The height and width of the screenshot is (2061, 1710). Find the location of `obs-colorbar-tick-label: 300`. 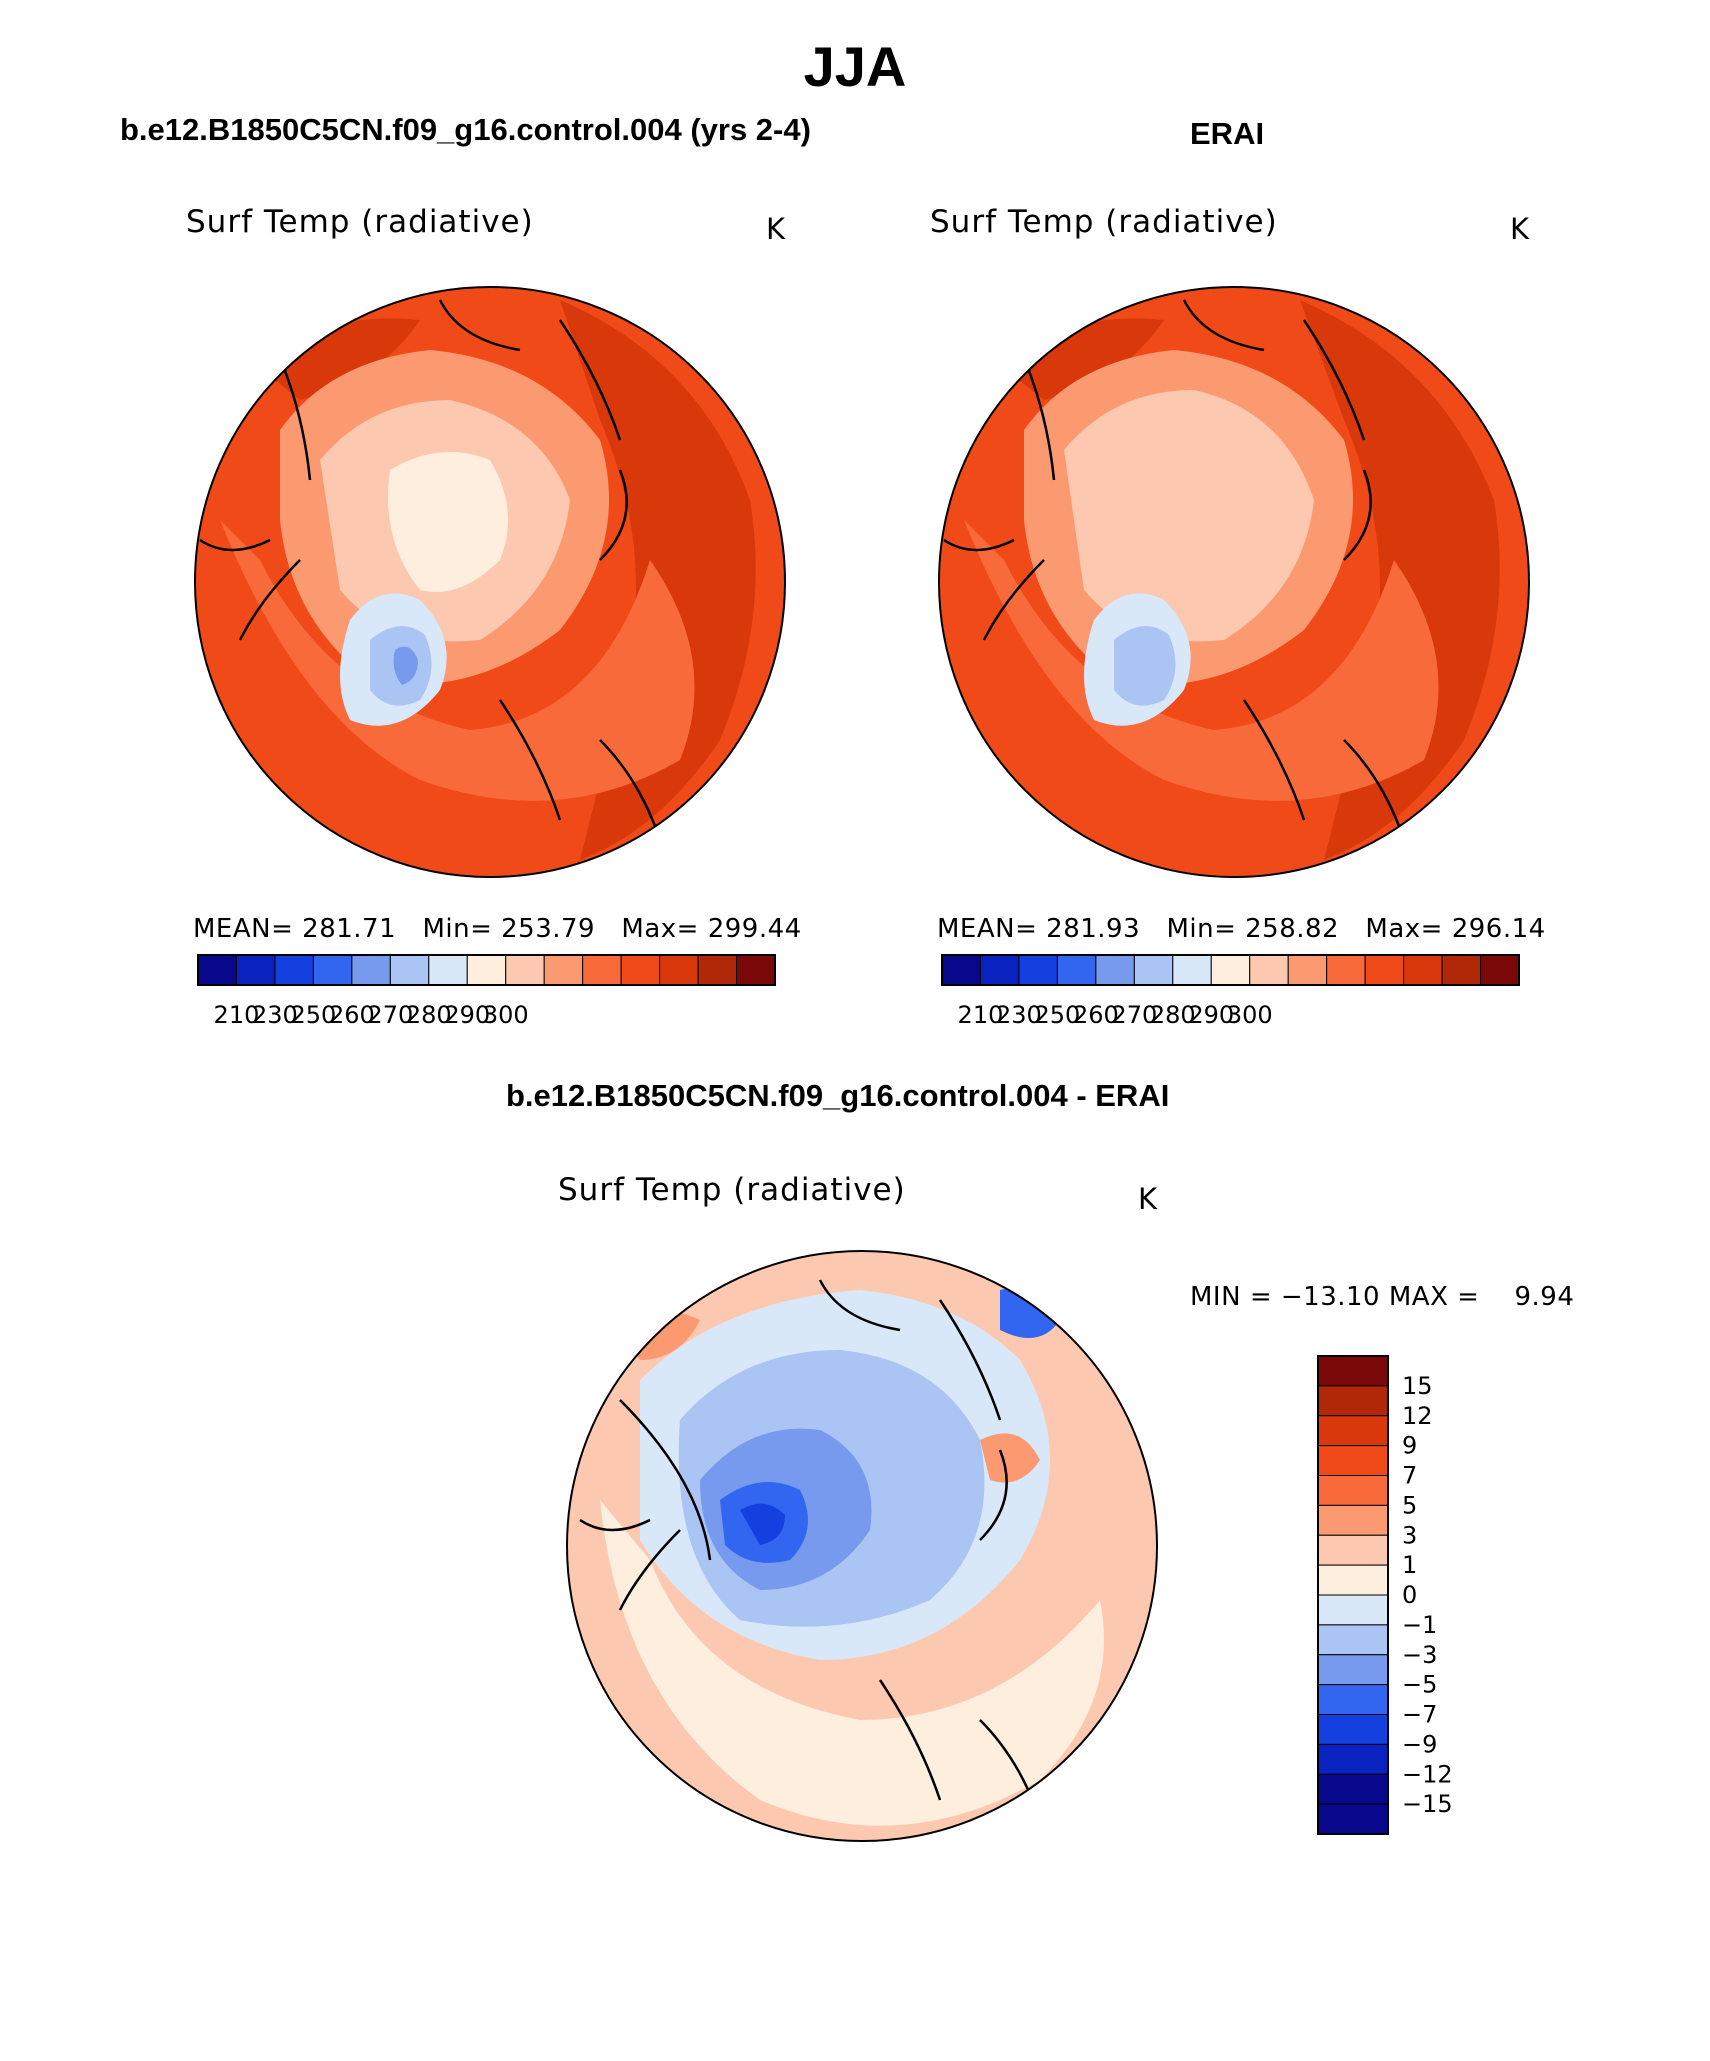

obs-colorbar-tick-label: 300 is located at coordinates (1250, 1015).